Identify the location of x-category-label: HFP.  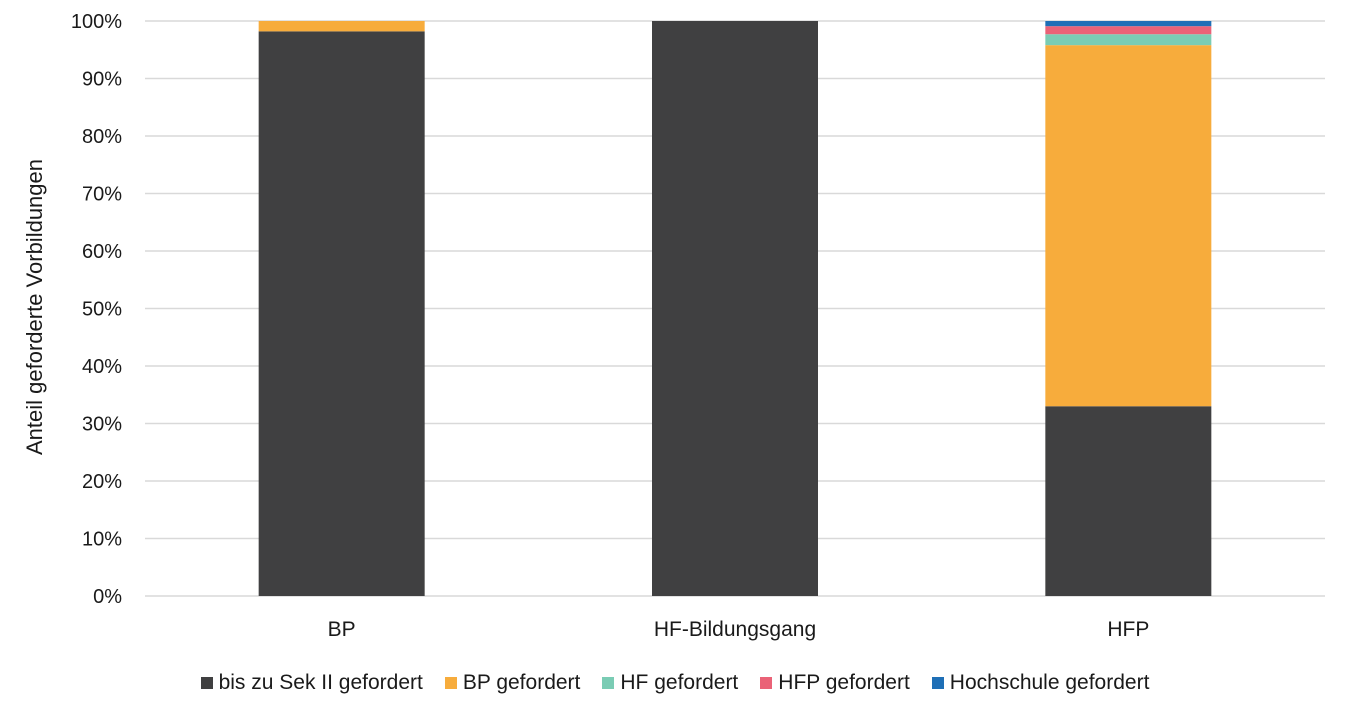
(1128, 629).